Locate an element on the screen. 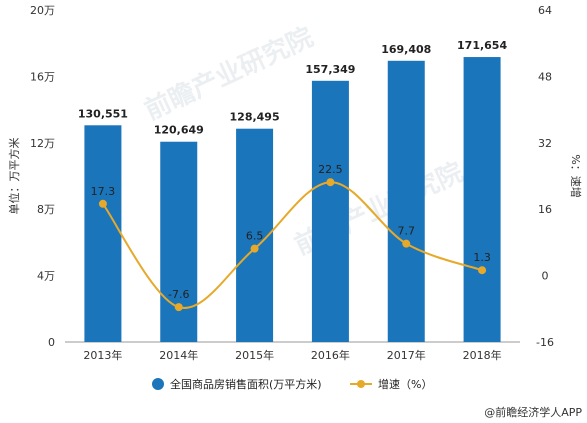 The height and width of the screenshot is (423, 587). y-tick-label: 4万 is located at coordinates (46, 276).